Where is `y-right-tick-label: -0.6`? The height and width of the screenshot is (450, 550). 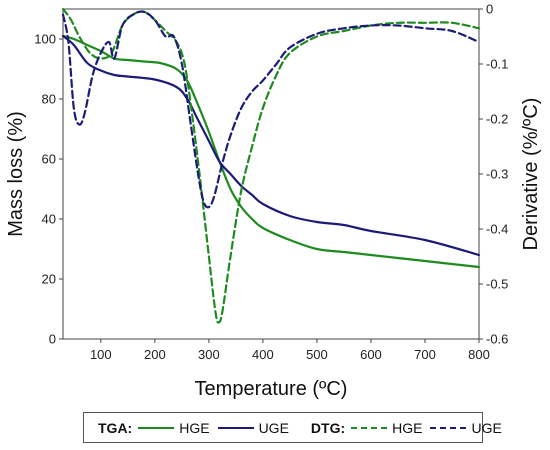 y-right-tick-label: -0.6 is located at coordinates (497, 339).